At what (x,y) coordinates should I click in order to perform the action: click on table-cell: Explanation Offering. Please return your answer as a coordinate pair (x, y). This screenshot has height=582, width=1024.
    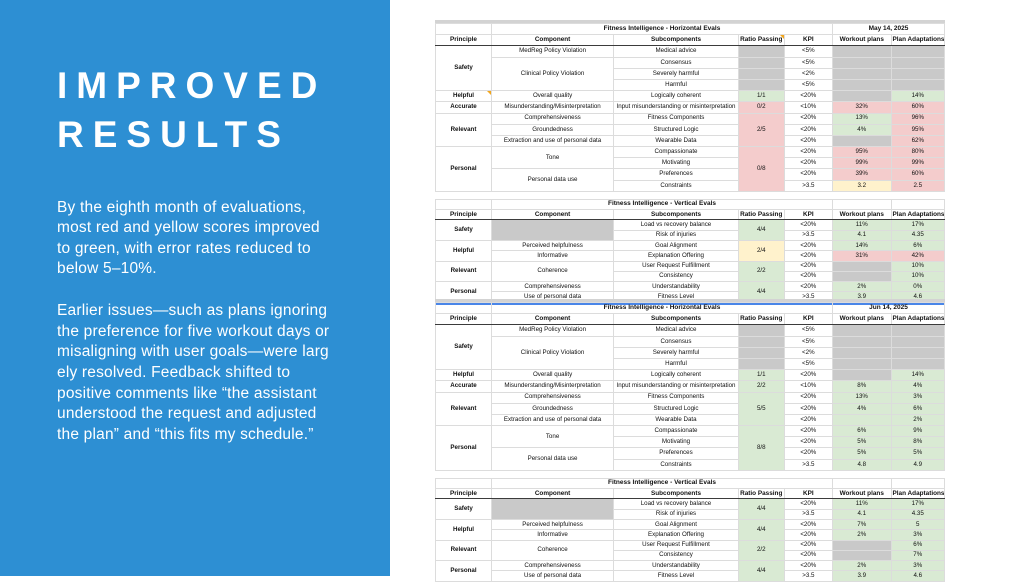
    Looking at the image, I should click on (676, 535).